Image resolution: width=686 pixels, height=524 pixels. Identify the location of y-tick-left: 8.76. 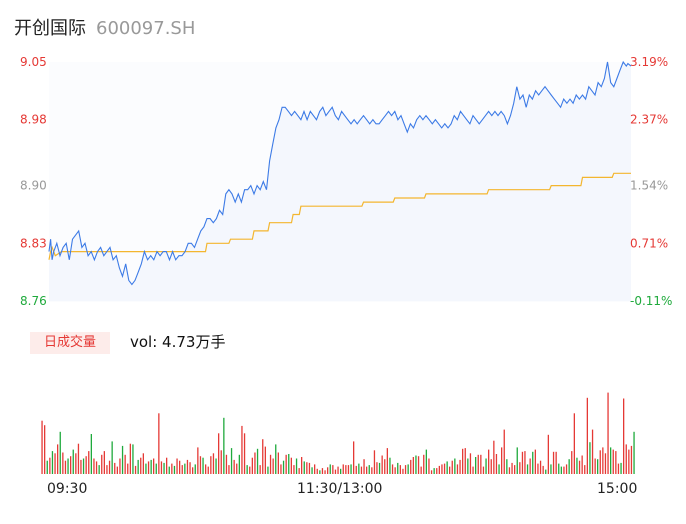
(33, 301).